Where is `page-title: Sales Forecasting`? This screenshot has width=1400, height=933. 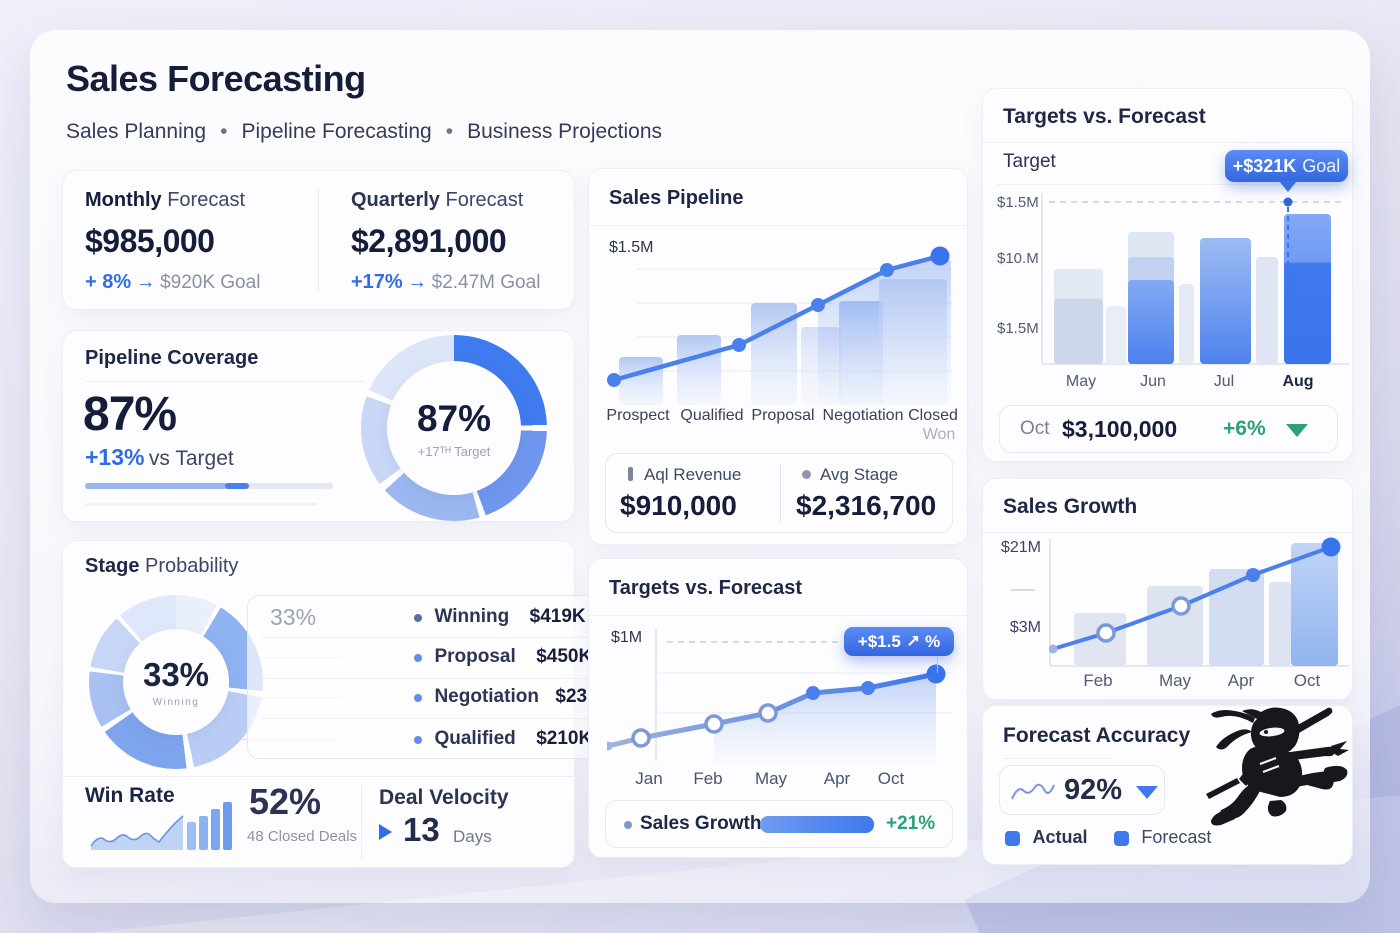
page-title: Sales Forecasting is located at coordinates (216, 78).